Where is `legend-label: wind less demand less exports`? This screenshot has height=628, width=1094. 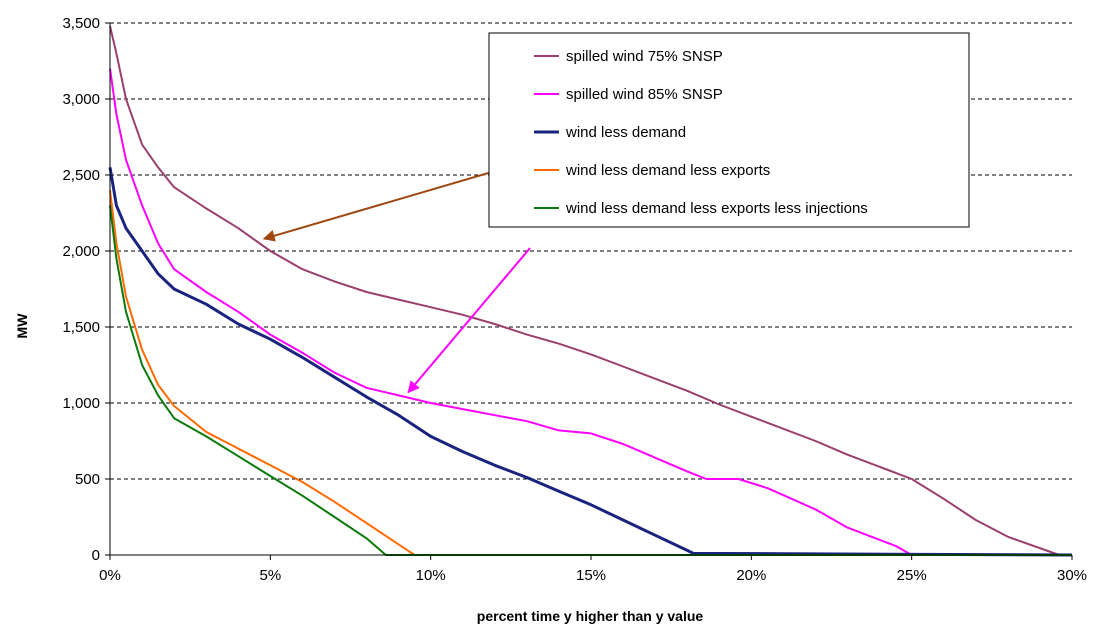 legend-label: wind less demand less exports is located at coordinates (667, 170).